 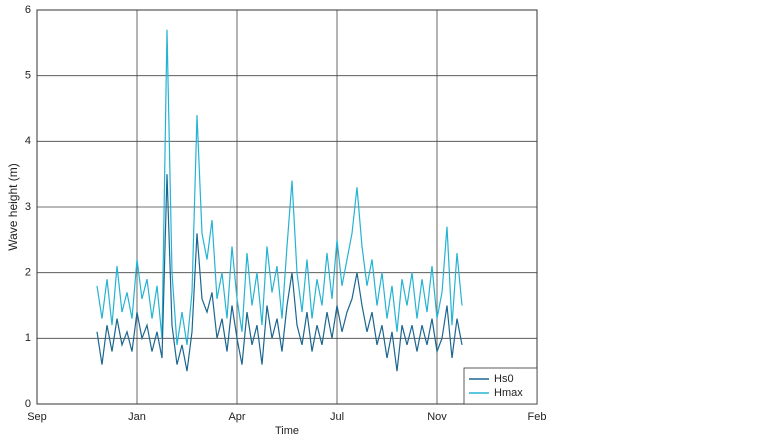 I want to click on x-tick-label: Sep, so click(x=37, y=417).